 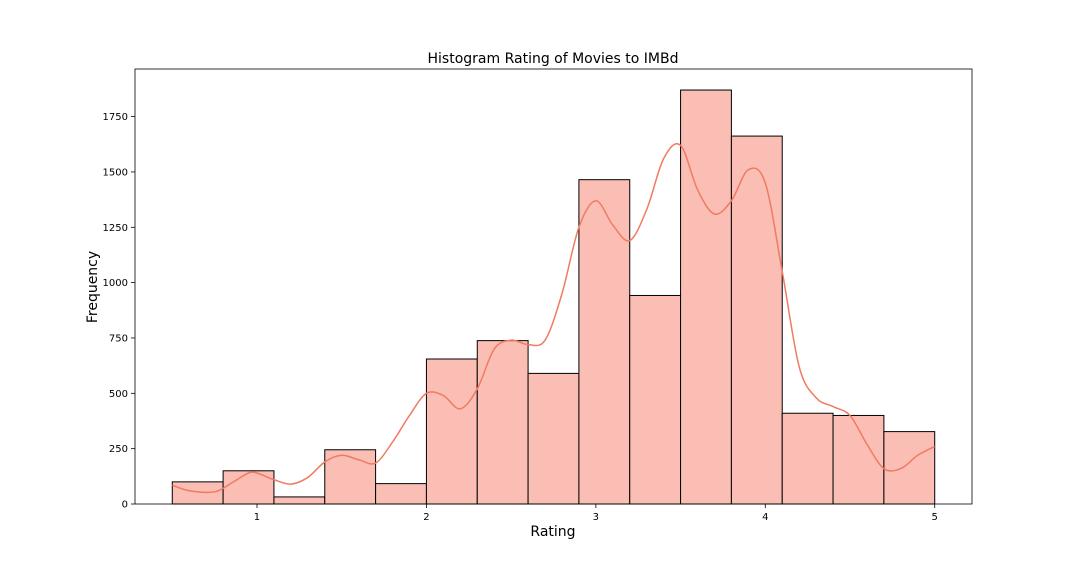 I want to click on y-tick-label: 0, so click(x=125, y=505).